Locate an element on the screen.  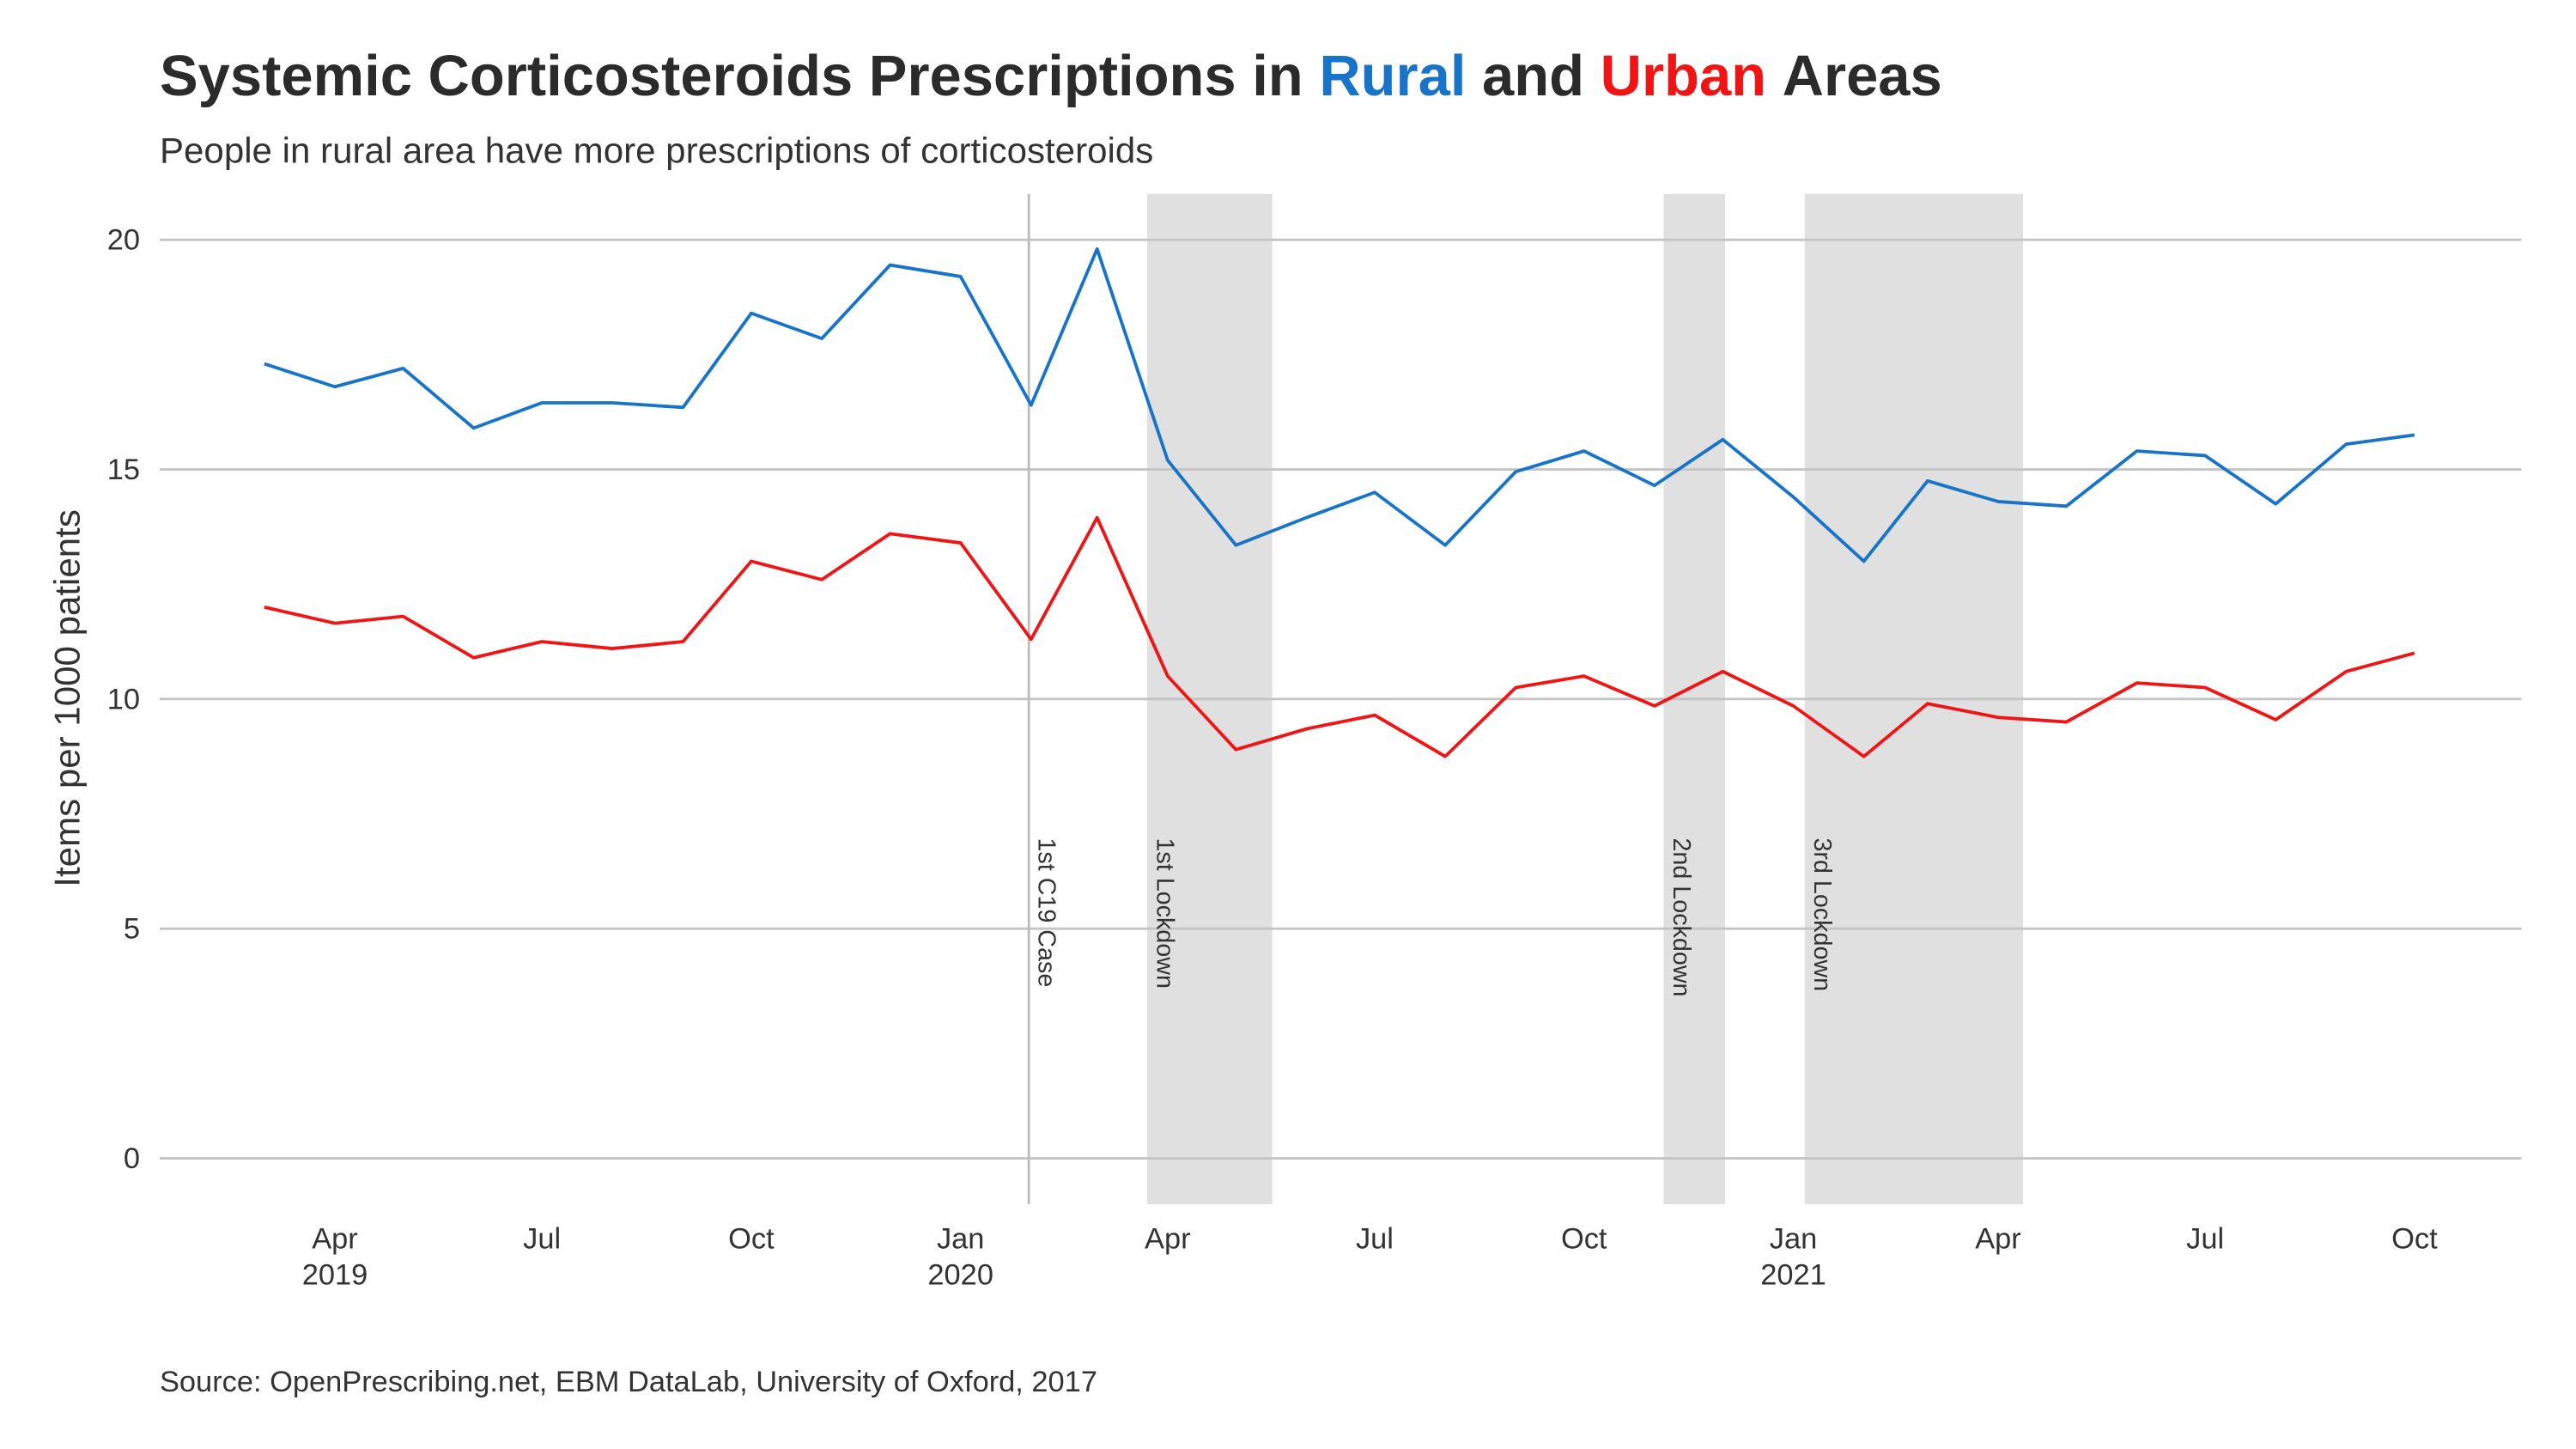
shaded-label: 3rd Lockdown is located at coordinates (1822, 914).